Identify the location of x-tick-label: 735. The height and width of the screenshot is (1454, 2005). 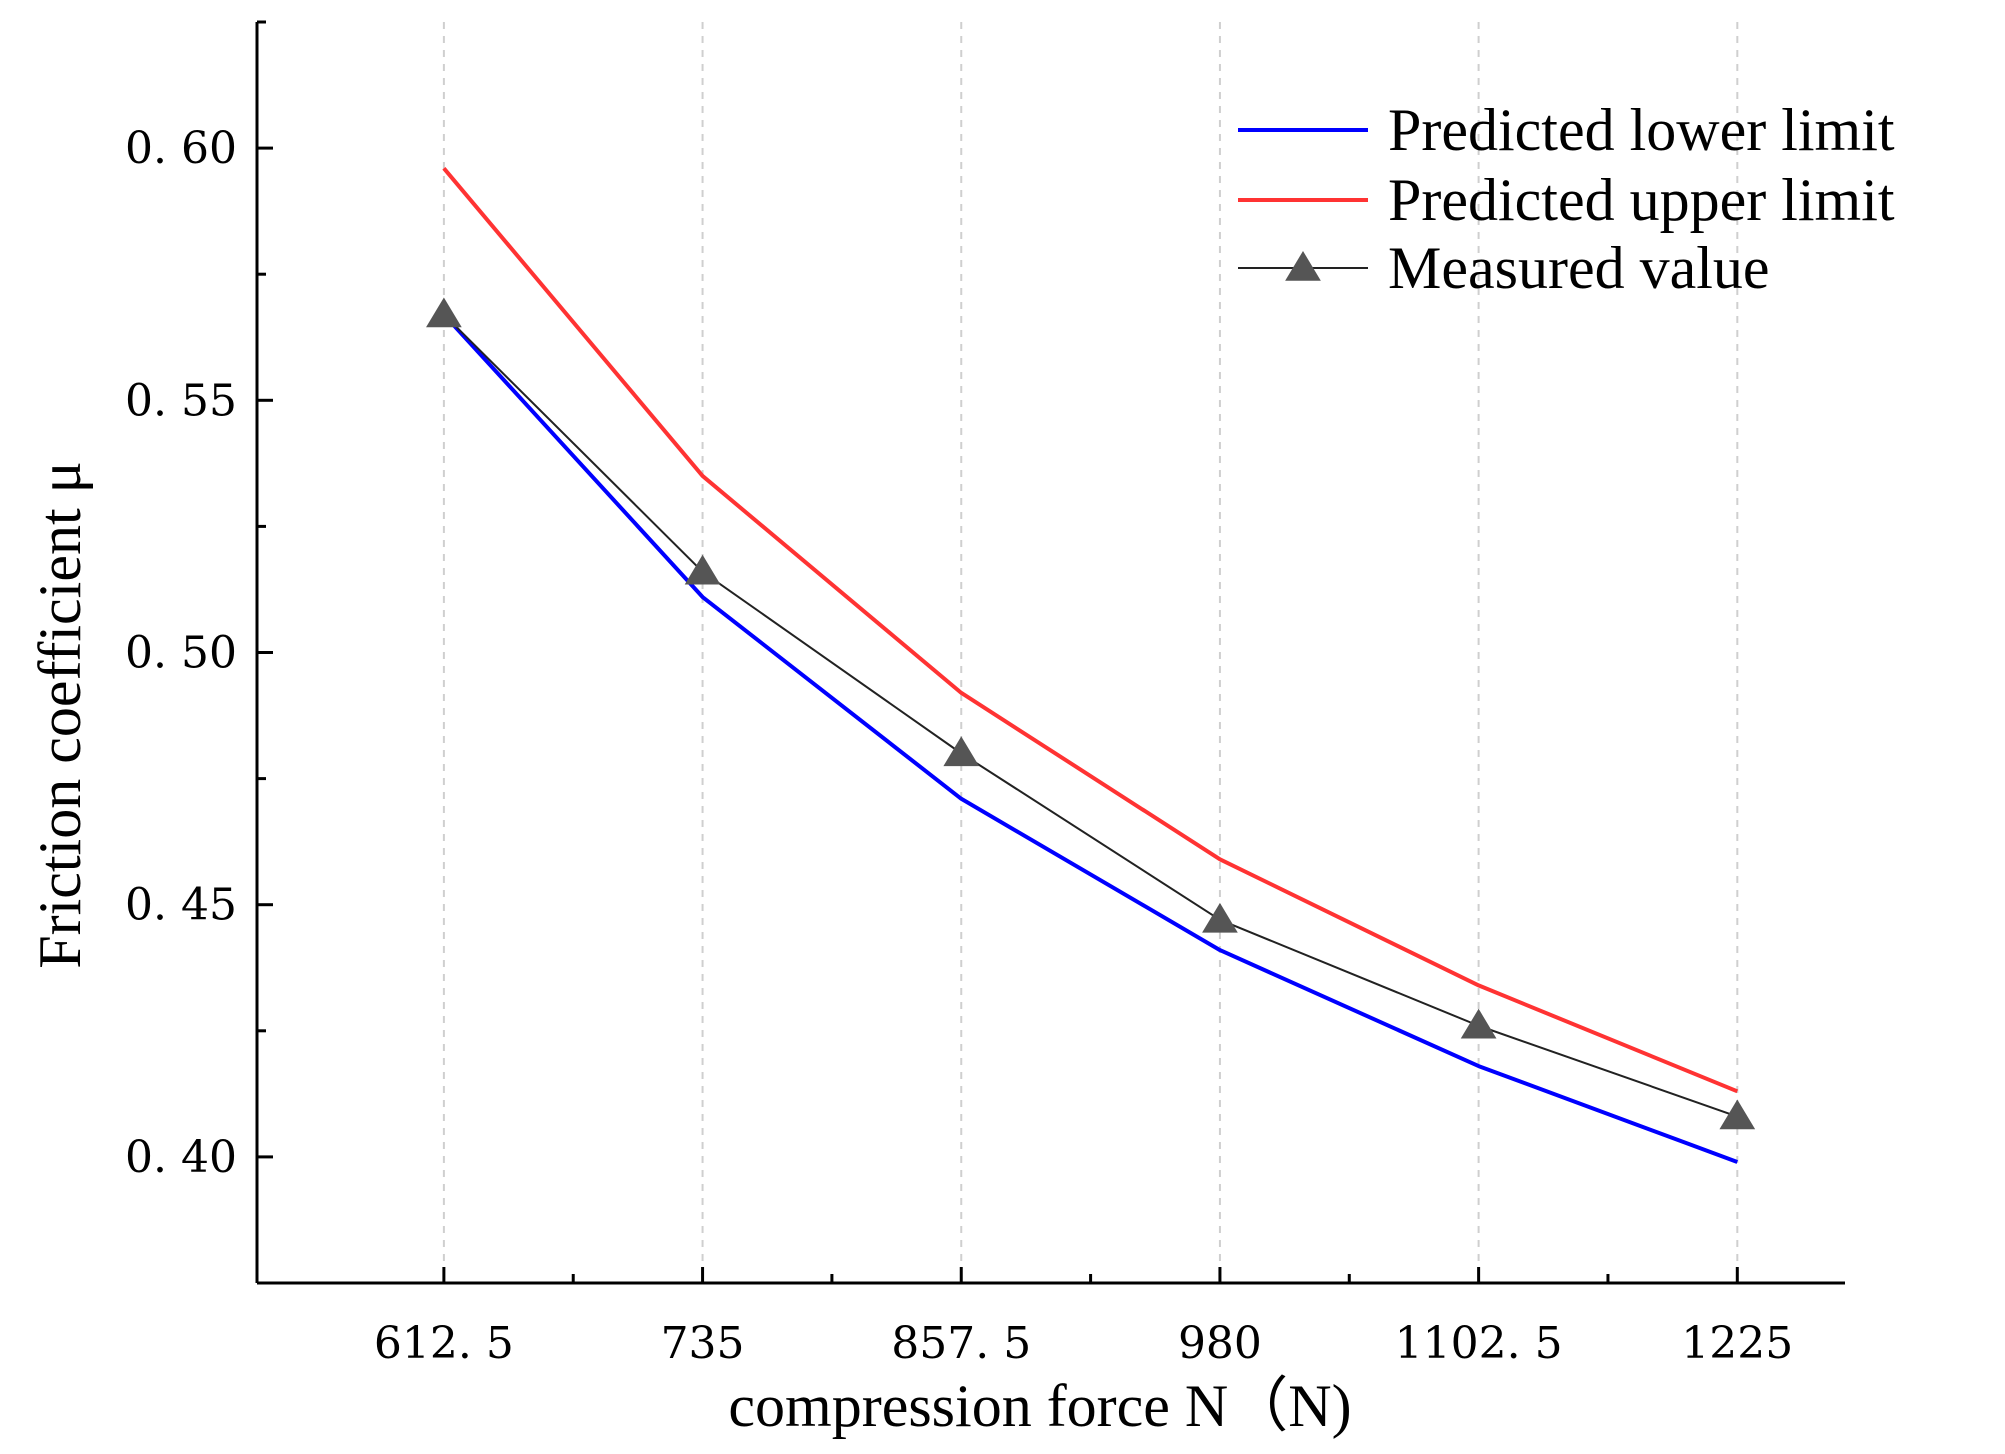
(703, 1343).